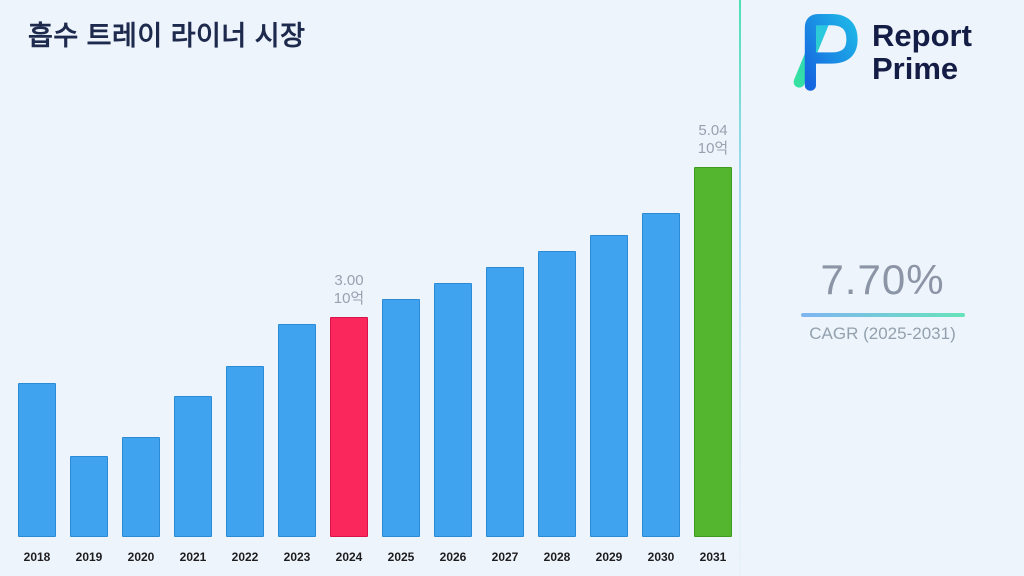 This screenshot has height=576, width=1024. What do you see at coordinates (167, 36) in the screenshot?
I see `page-title: 흡수 트레이 라이너 시장` at bounding box center [167, 36].